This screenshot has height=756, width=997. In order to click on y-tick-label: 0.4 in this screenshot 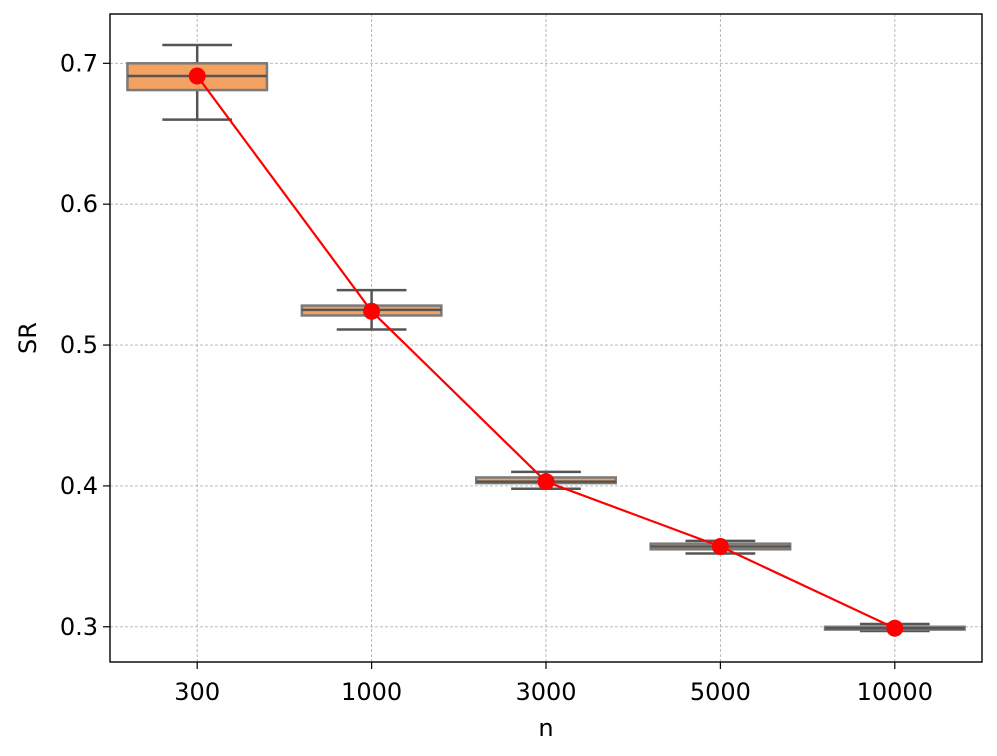, I will do `click(79, 486)`.